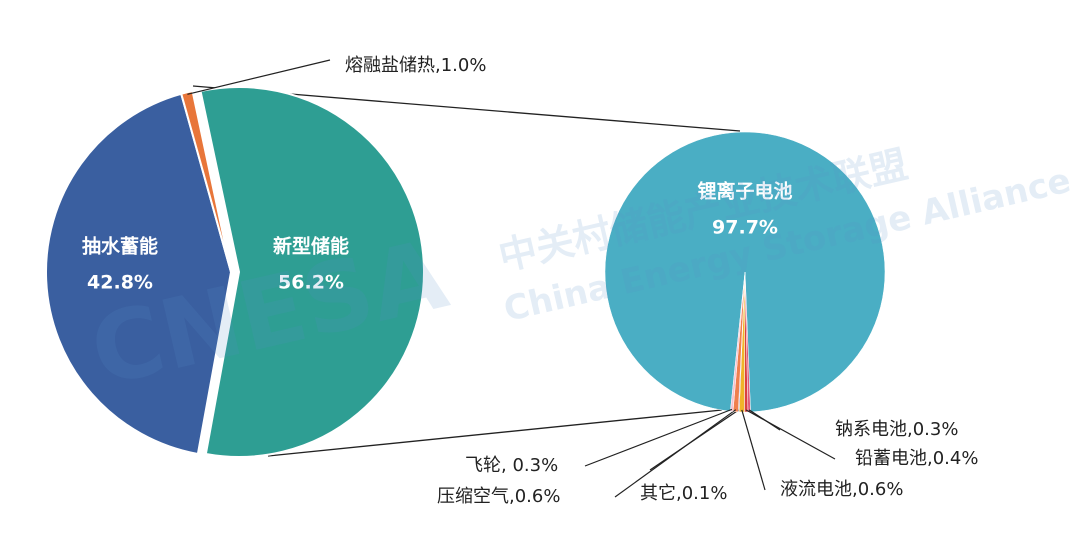  I want to click on slice-value-label: 42.8%, so click(120, 283).